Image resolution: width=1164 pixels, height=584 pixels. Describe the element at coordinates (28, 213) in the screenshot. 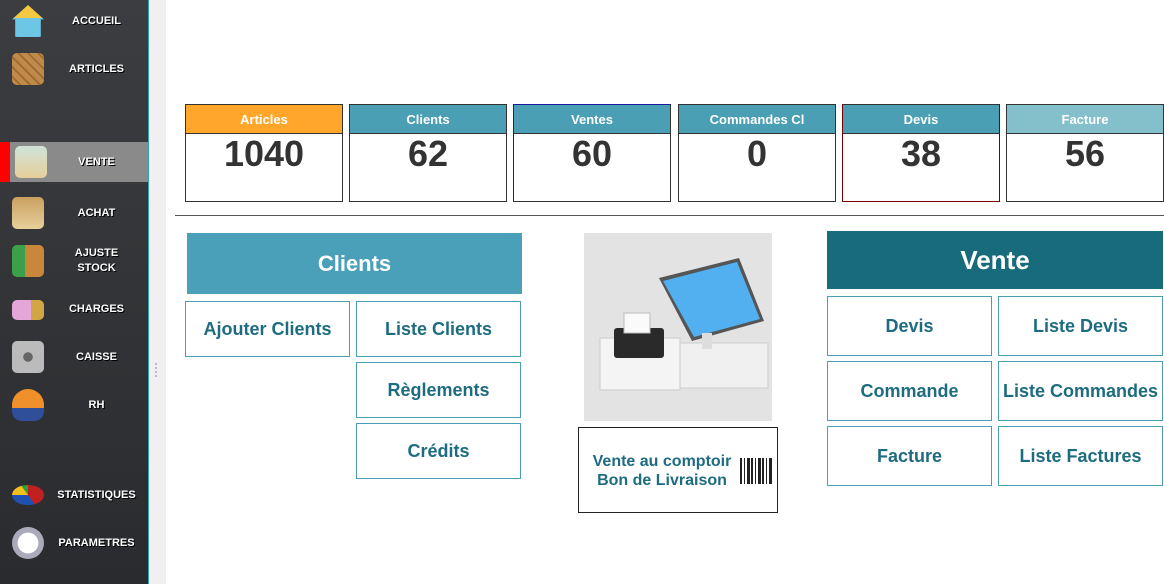

I see `shopping-bag-icon` at that location.